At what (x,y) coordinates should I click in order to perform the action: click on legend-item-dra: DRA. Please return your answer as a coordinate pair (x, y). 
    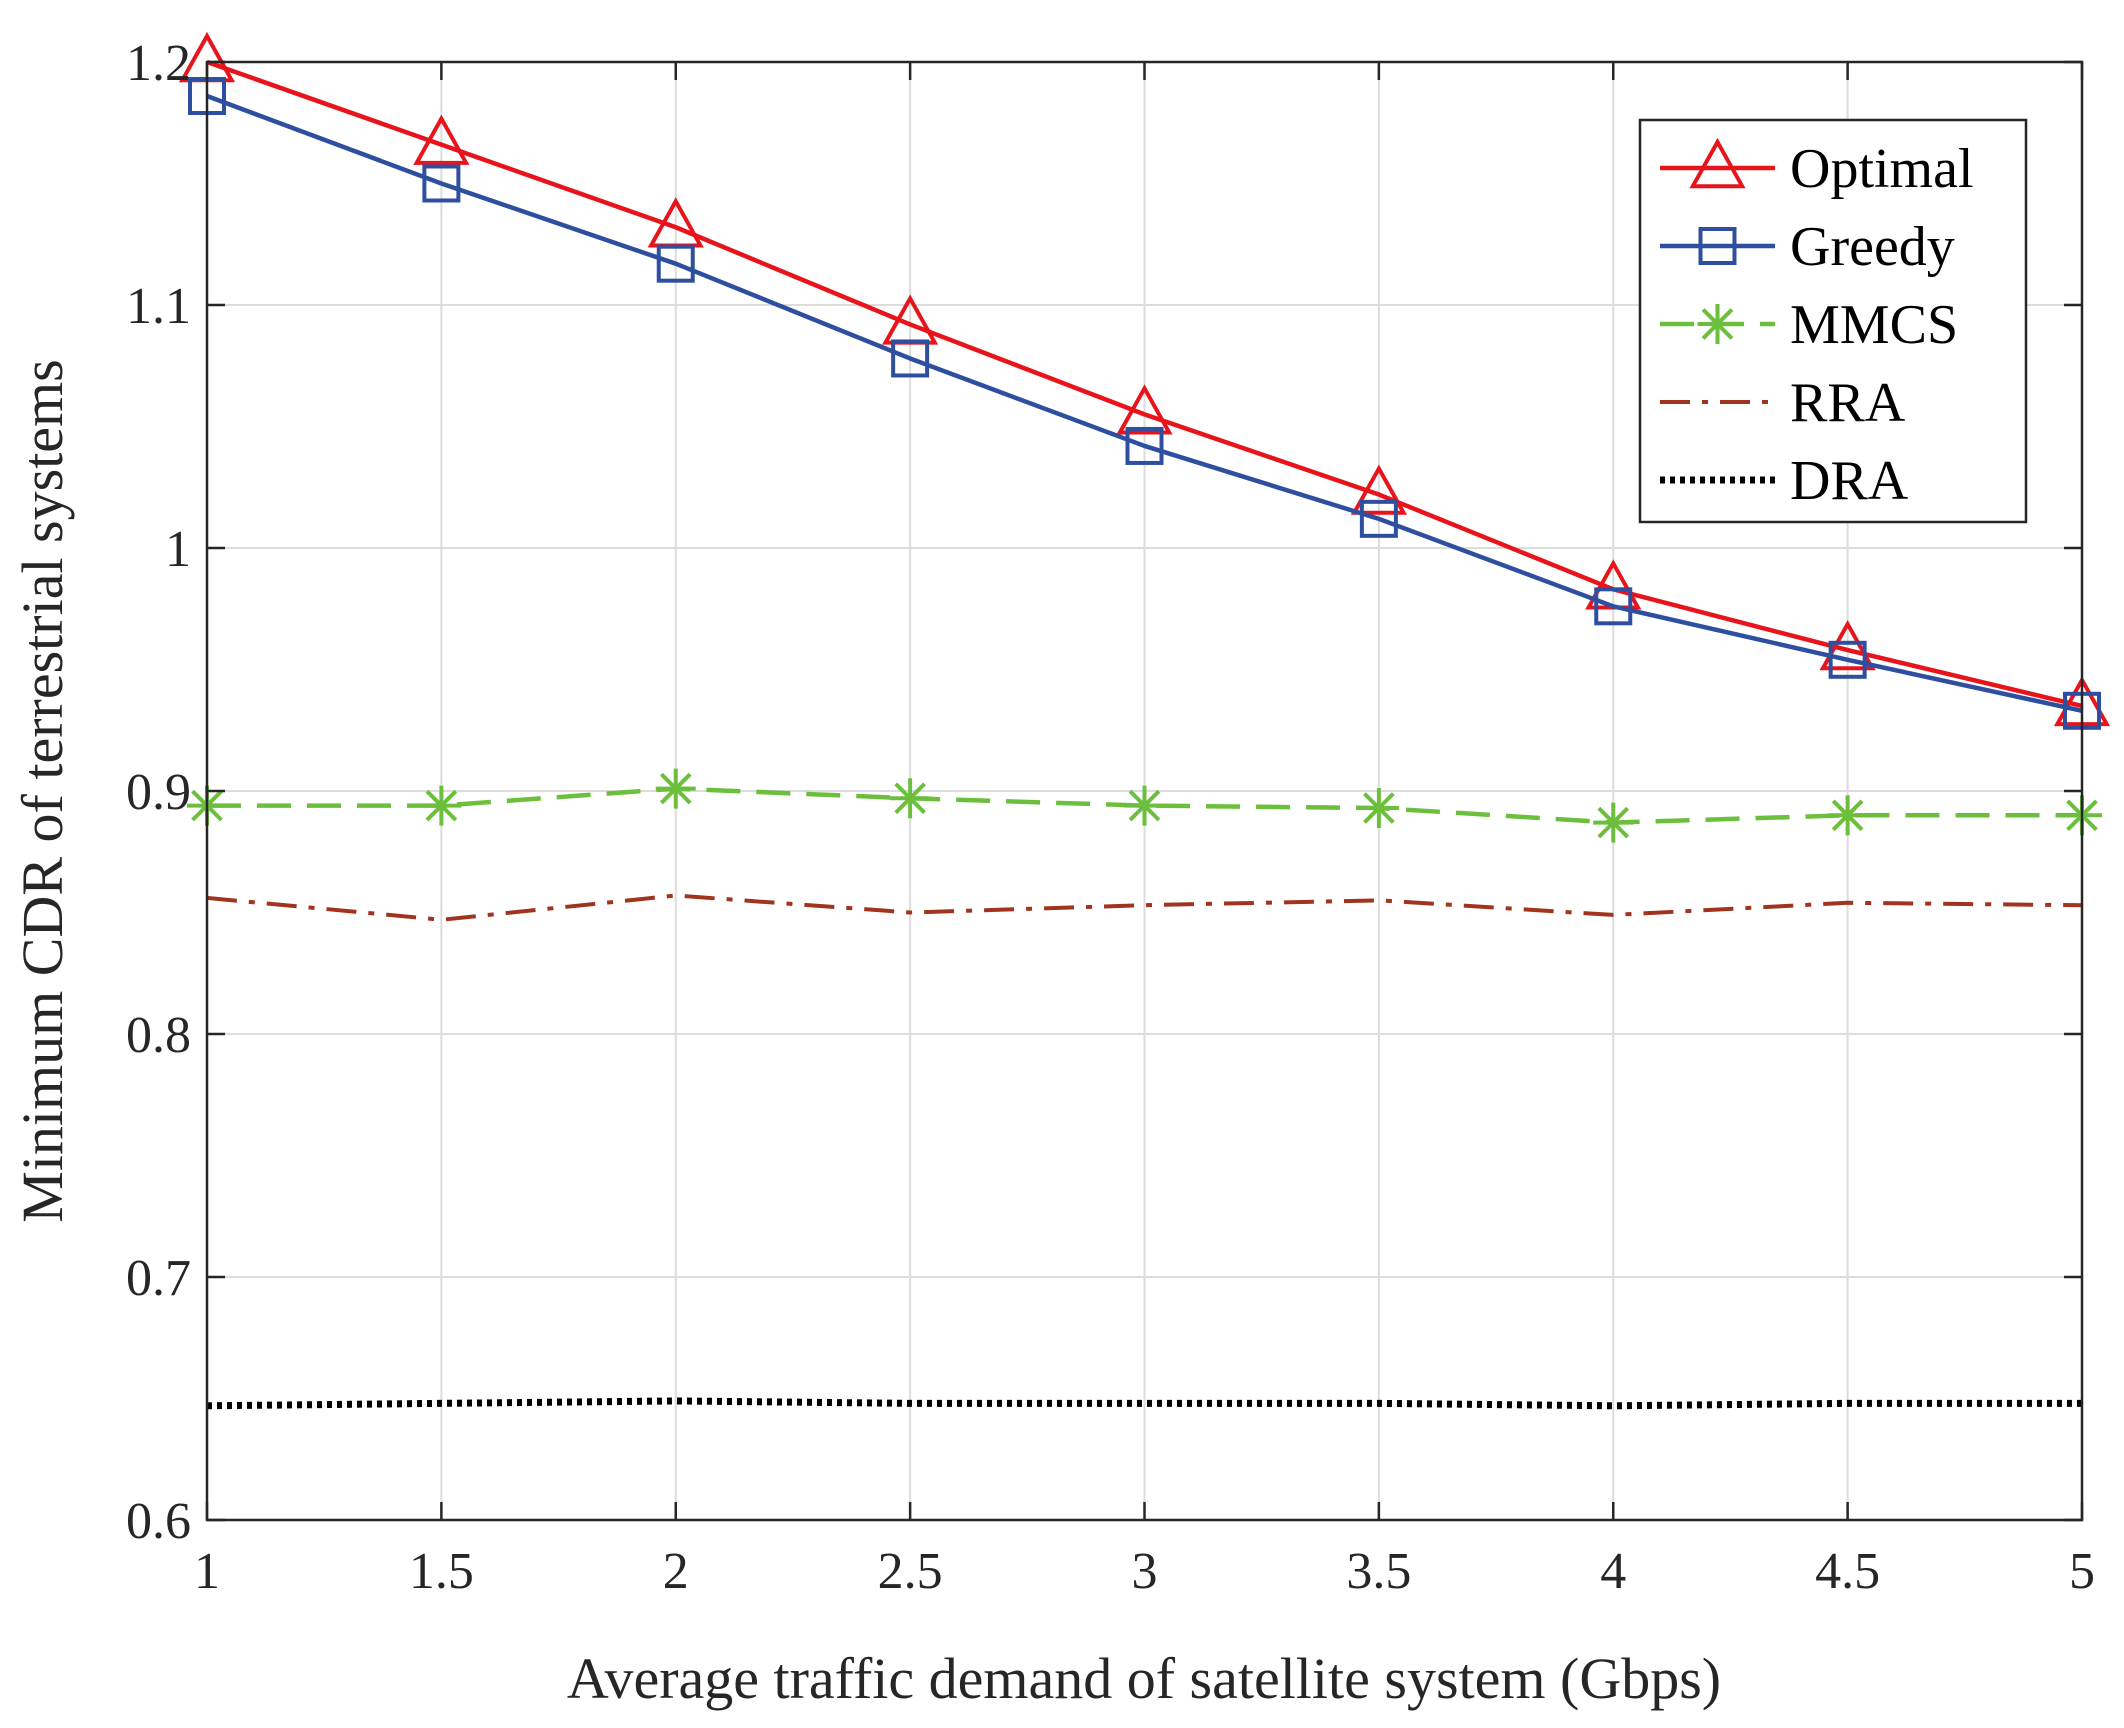
    Looking at the image, I should click on (1784, 481).